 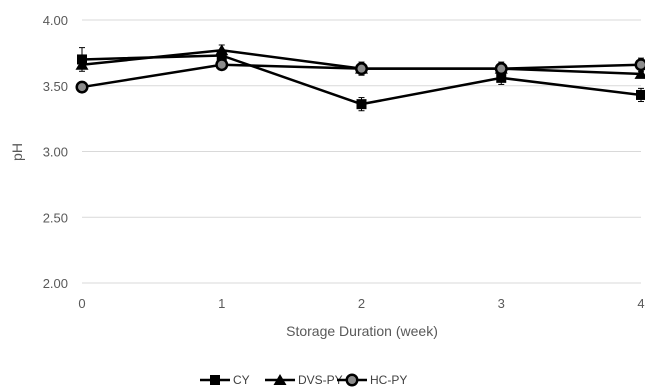 I want to click on y-axis-title: pH, so click(x=17, y=152).